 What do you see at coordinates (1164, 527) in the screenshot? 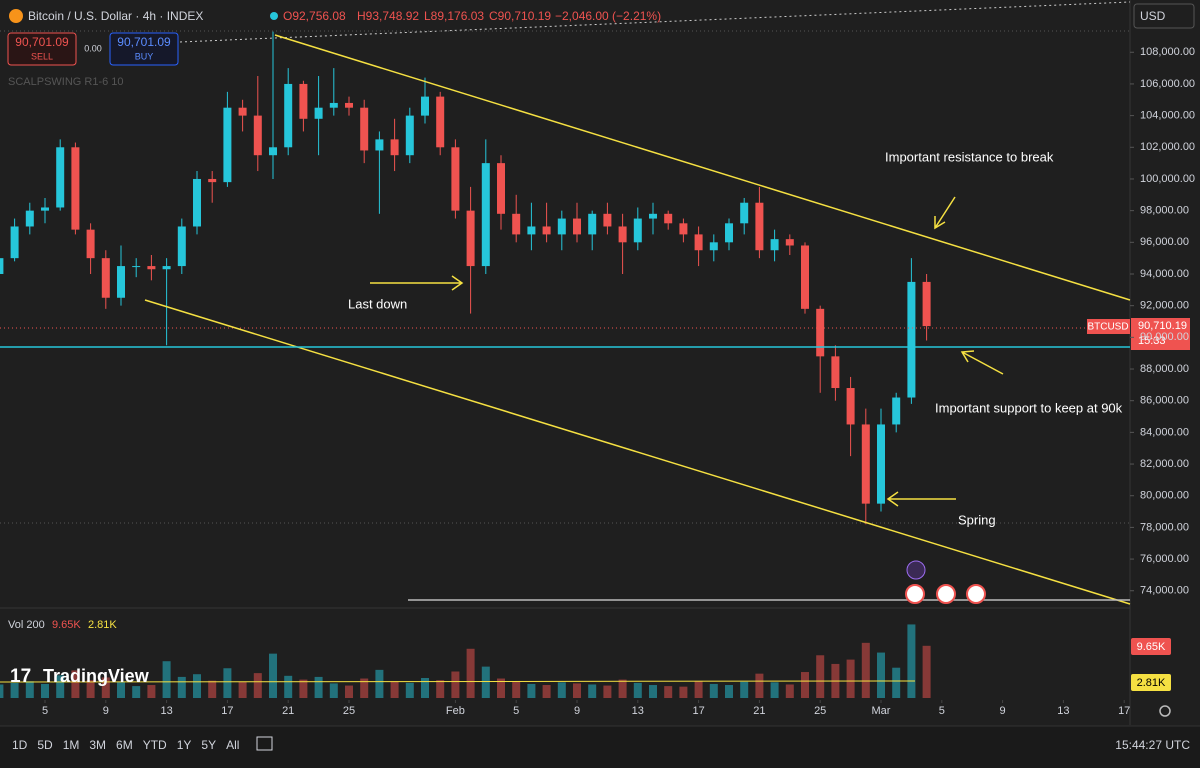
I see `y-tick-label: 78,000.00` at bounding box center [1164, 527].